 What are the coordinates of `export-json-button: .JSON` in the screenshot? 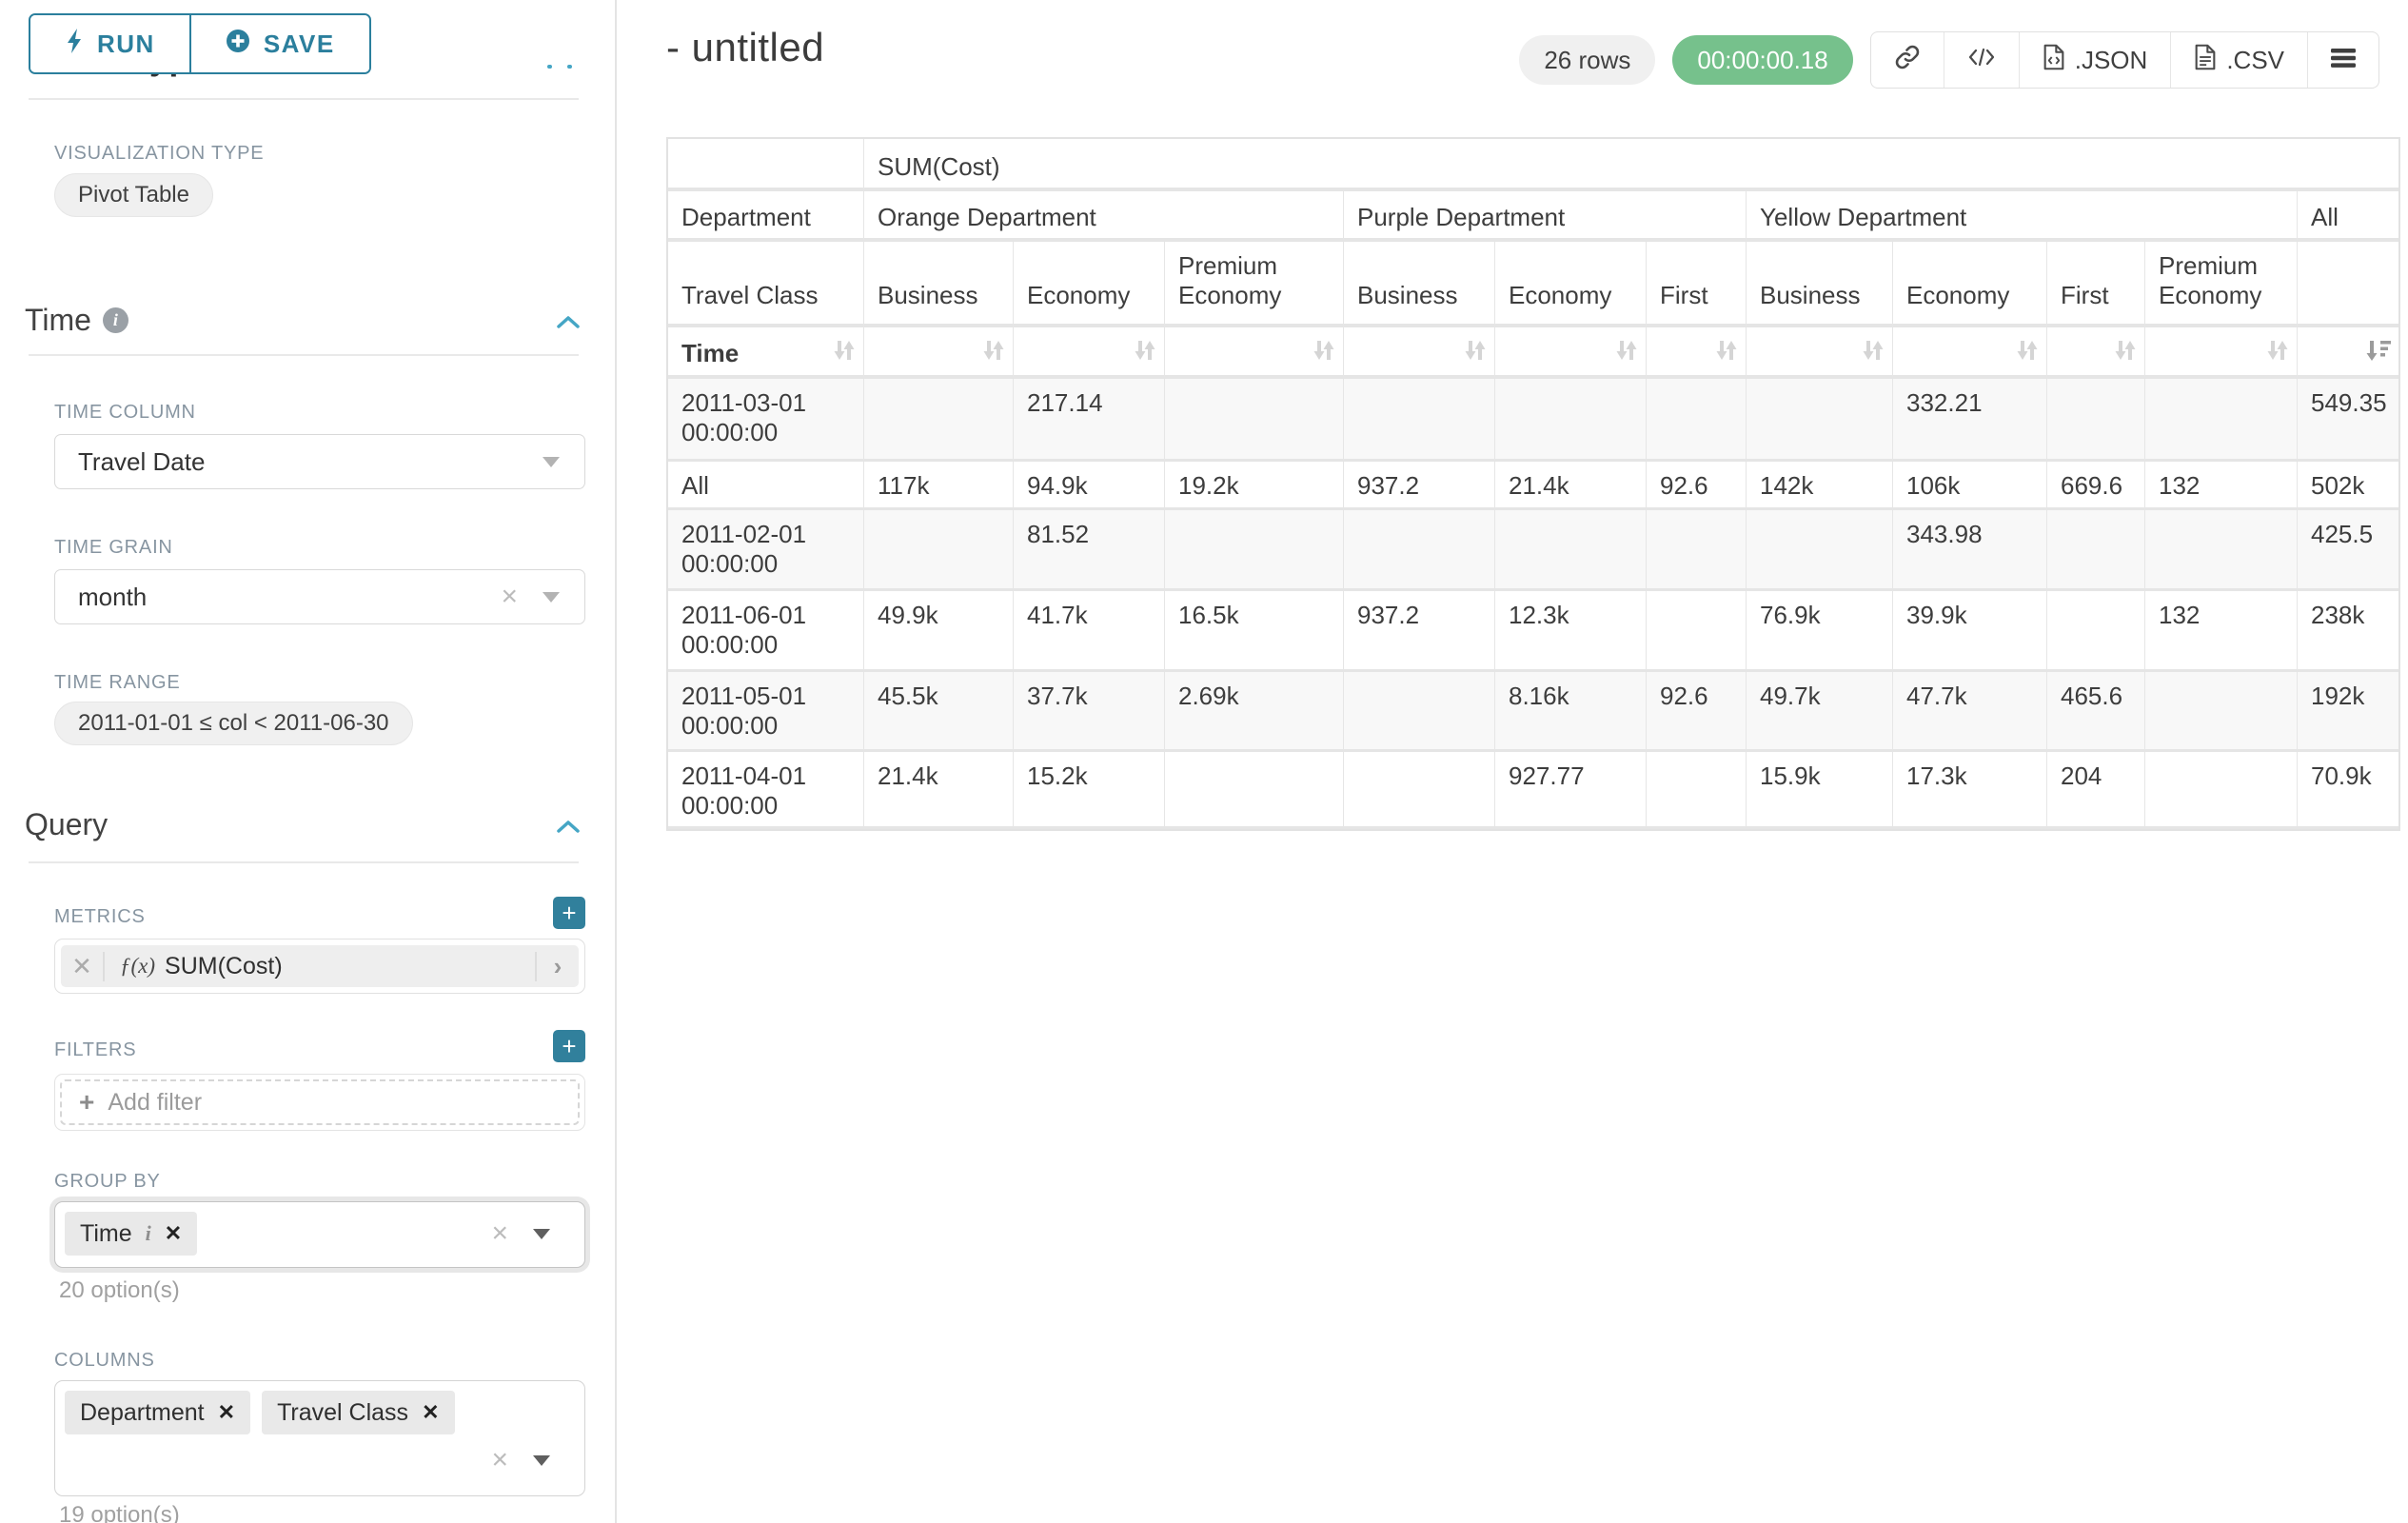 It's located at (2094, 60).